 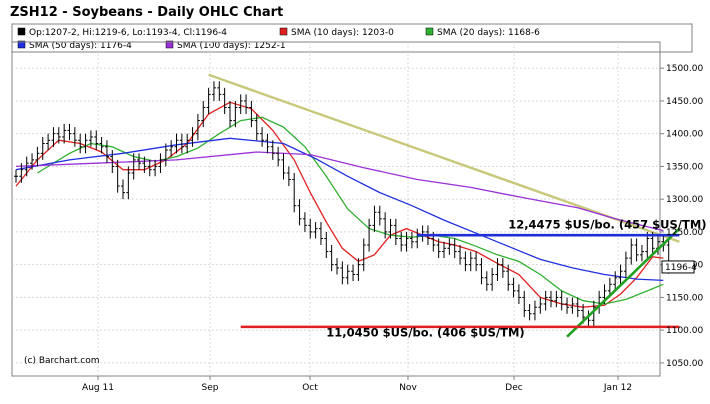 I want to click on legend-item: SMA (50 days): 1176-4, so click(x=80, y=46).